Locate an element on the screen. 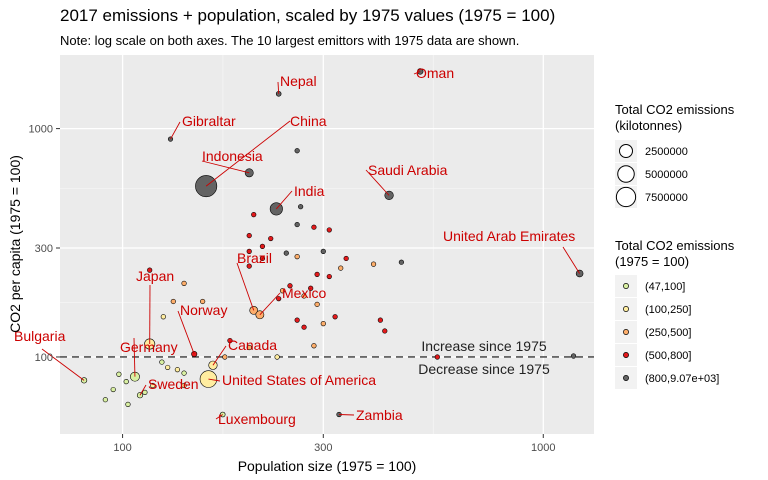 The width and height of the screenshot is (768, 480). legend-size-title: Total CO2 emissions is located at coordinates (675, 109).